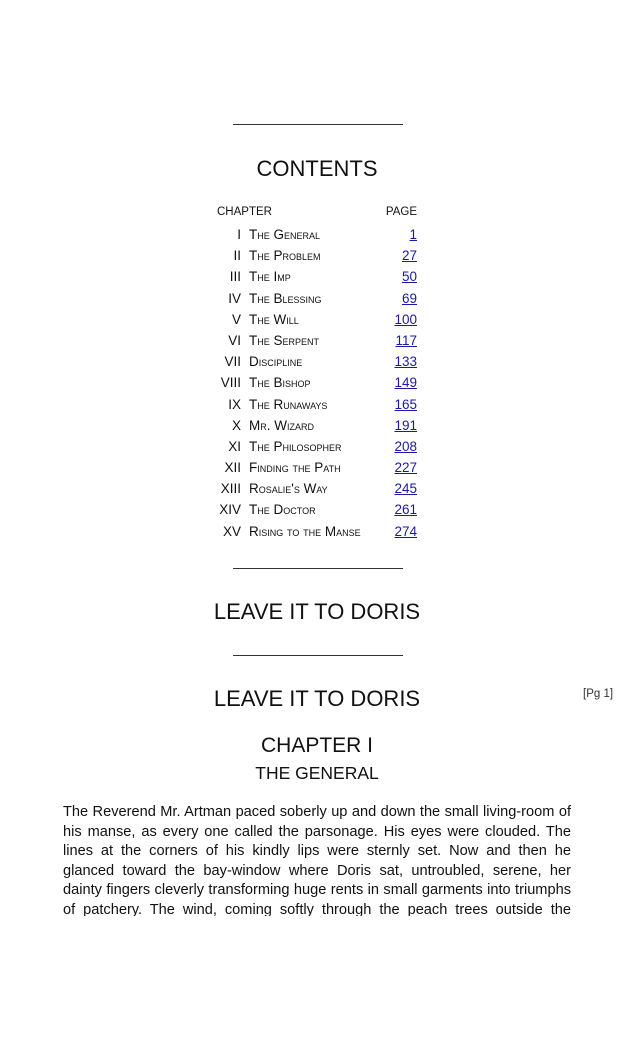  Describe the element at coordinates (317, 320) in the screenshot. I see `contents-row: V The Will 100` at that location.